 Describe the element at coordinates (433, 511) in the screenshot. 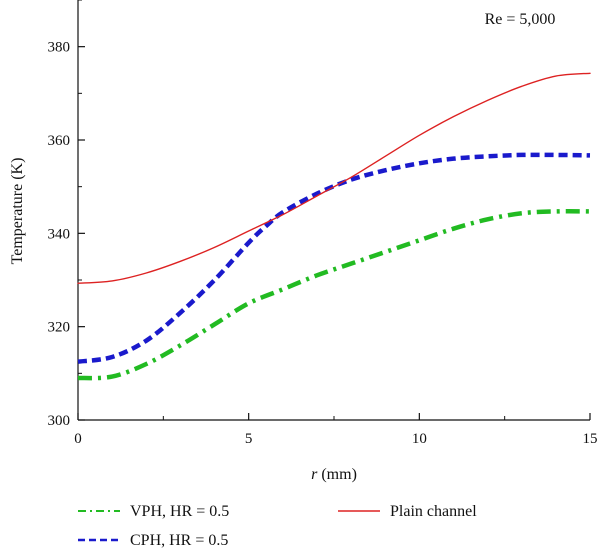

I see `legend-label: Plain channel` at that location.